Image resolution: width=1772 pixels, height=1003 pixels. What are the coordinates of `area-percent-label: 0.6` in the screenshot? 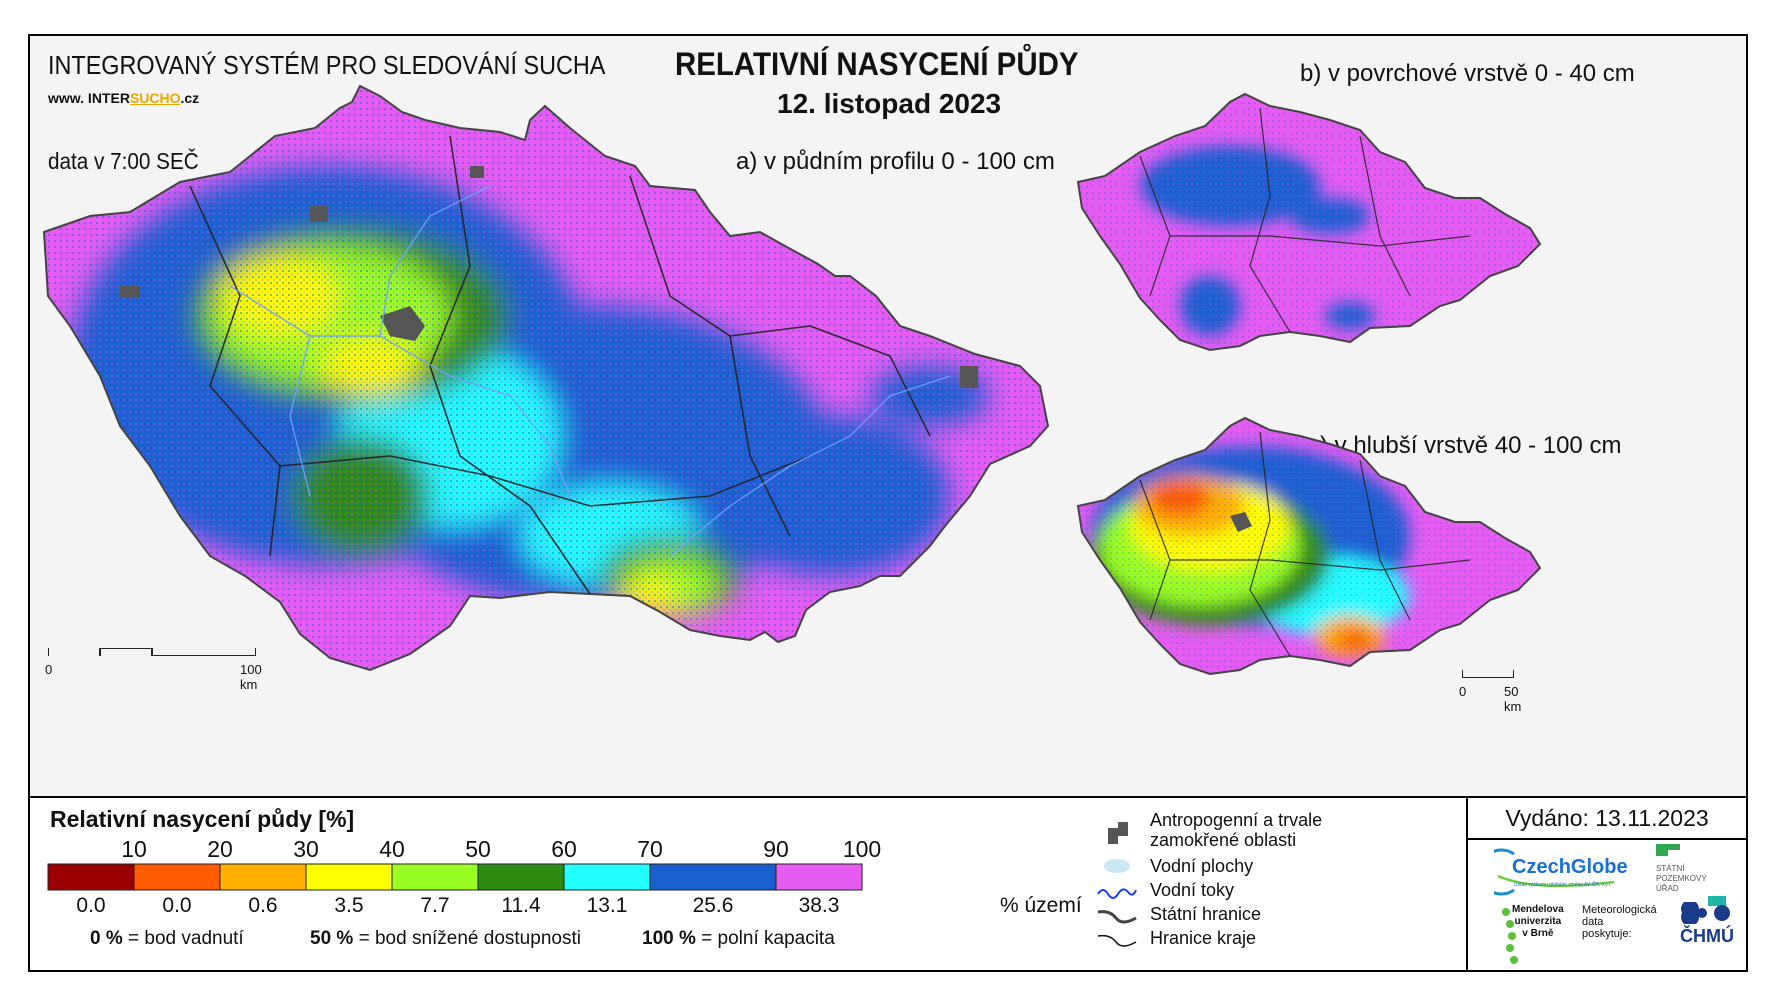 It's located at (263, 905).